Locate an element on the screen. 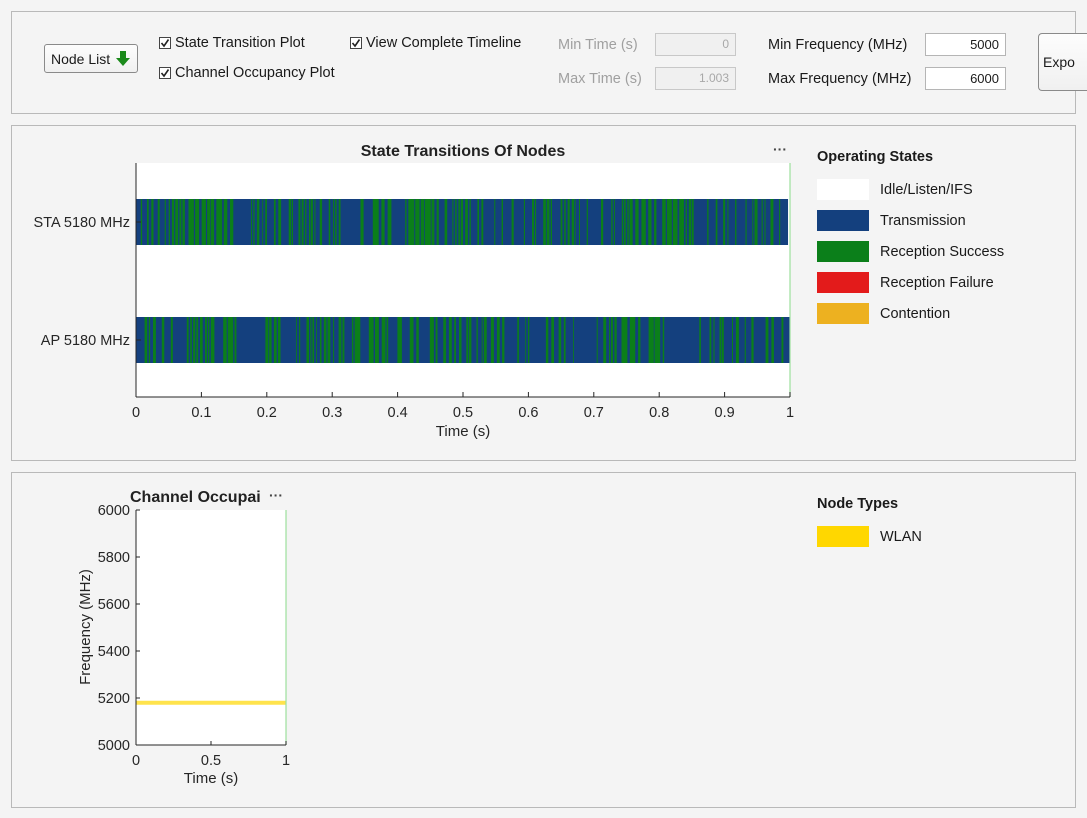  x-tick-label: 0.1 is located at coordinates (201, 413).